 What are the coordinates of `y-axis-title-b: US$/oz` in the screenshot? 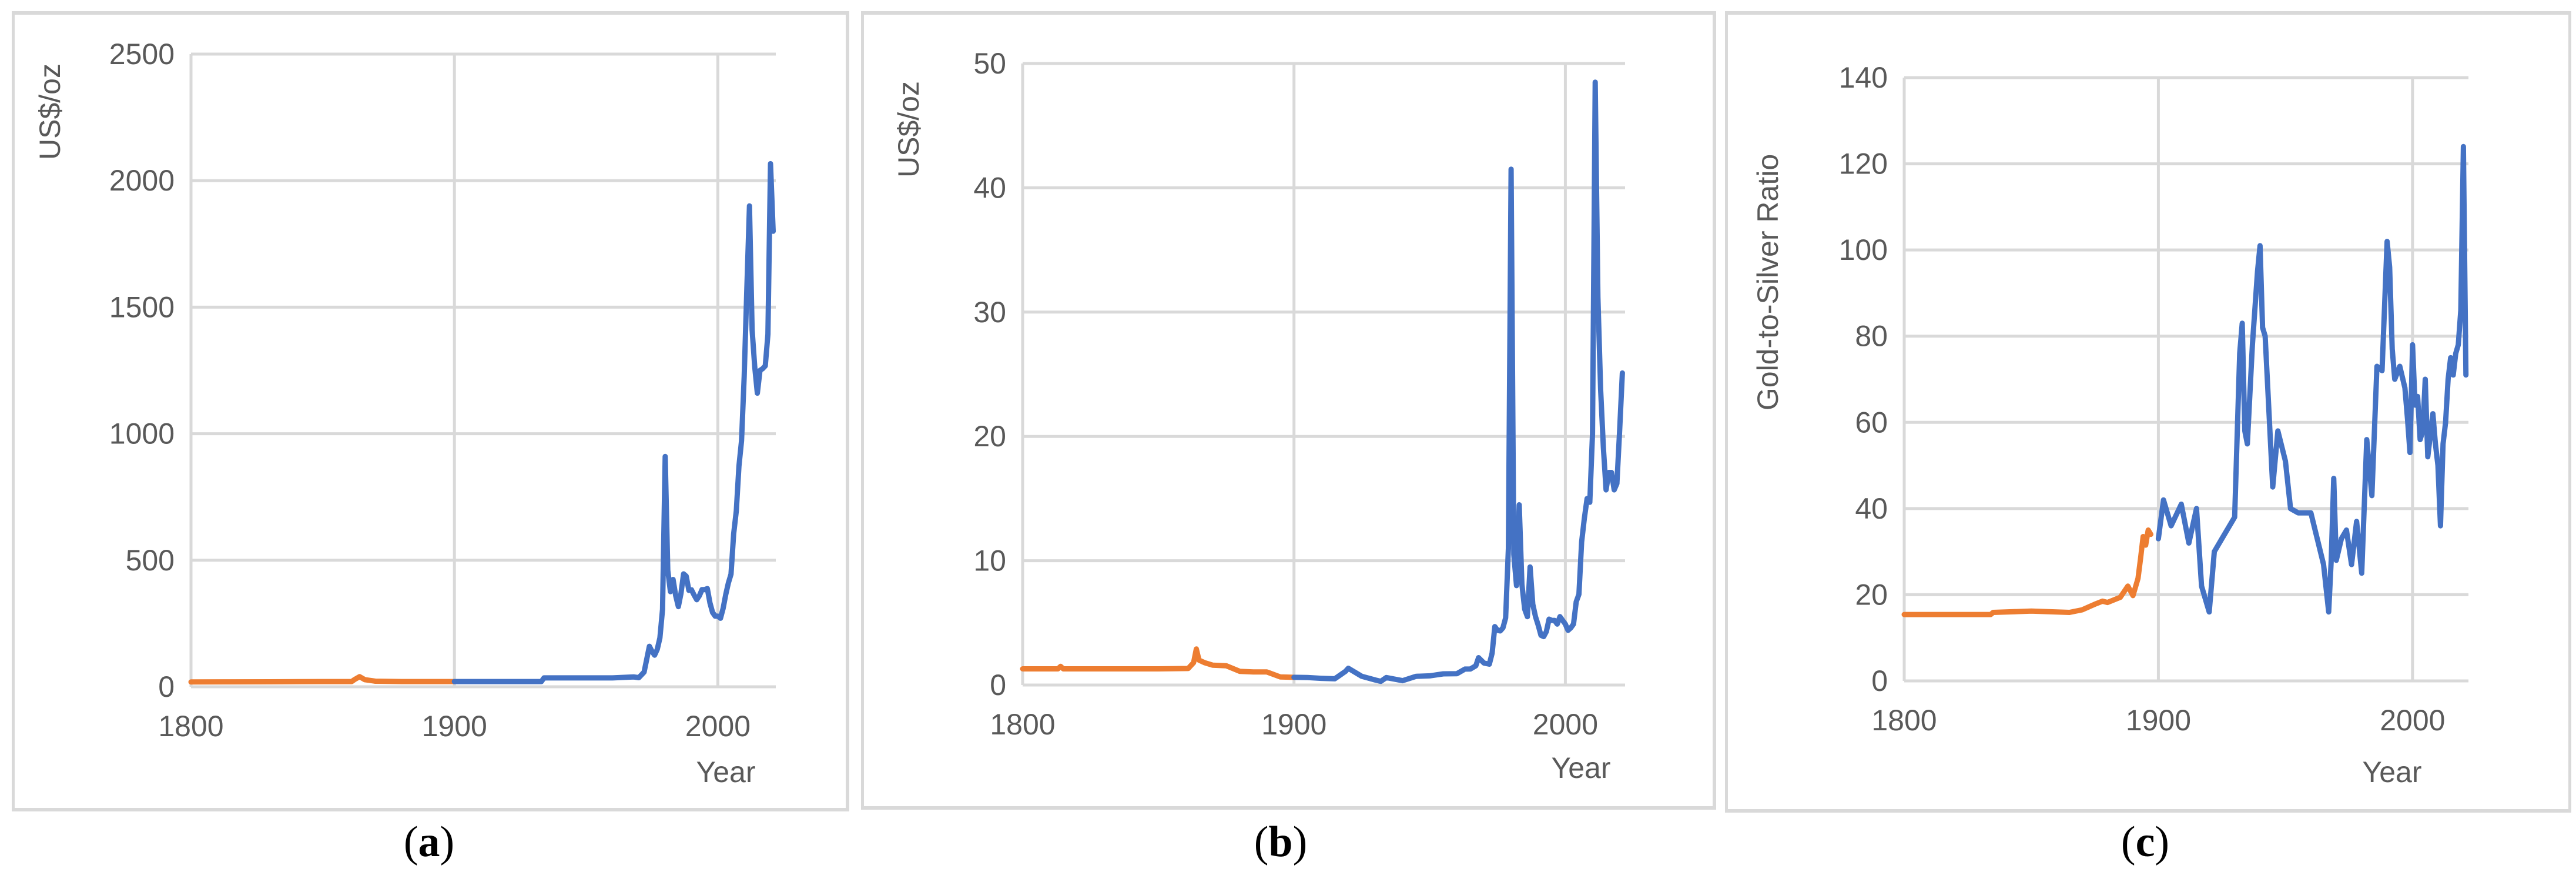 It's located at (908, 129).